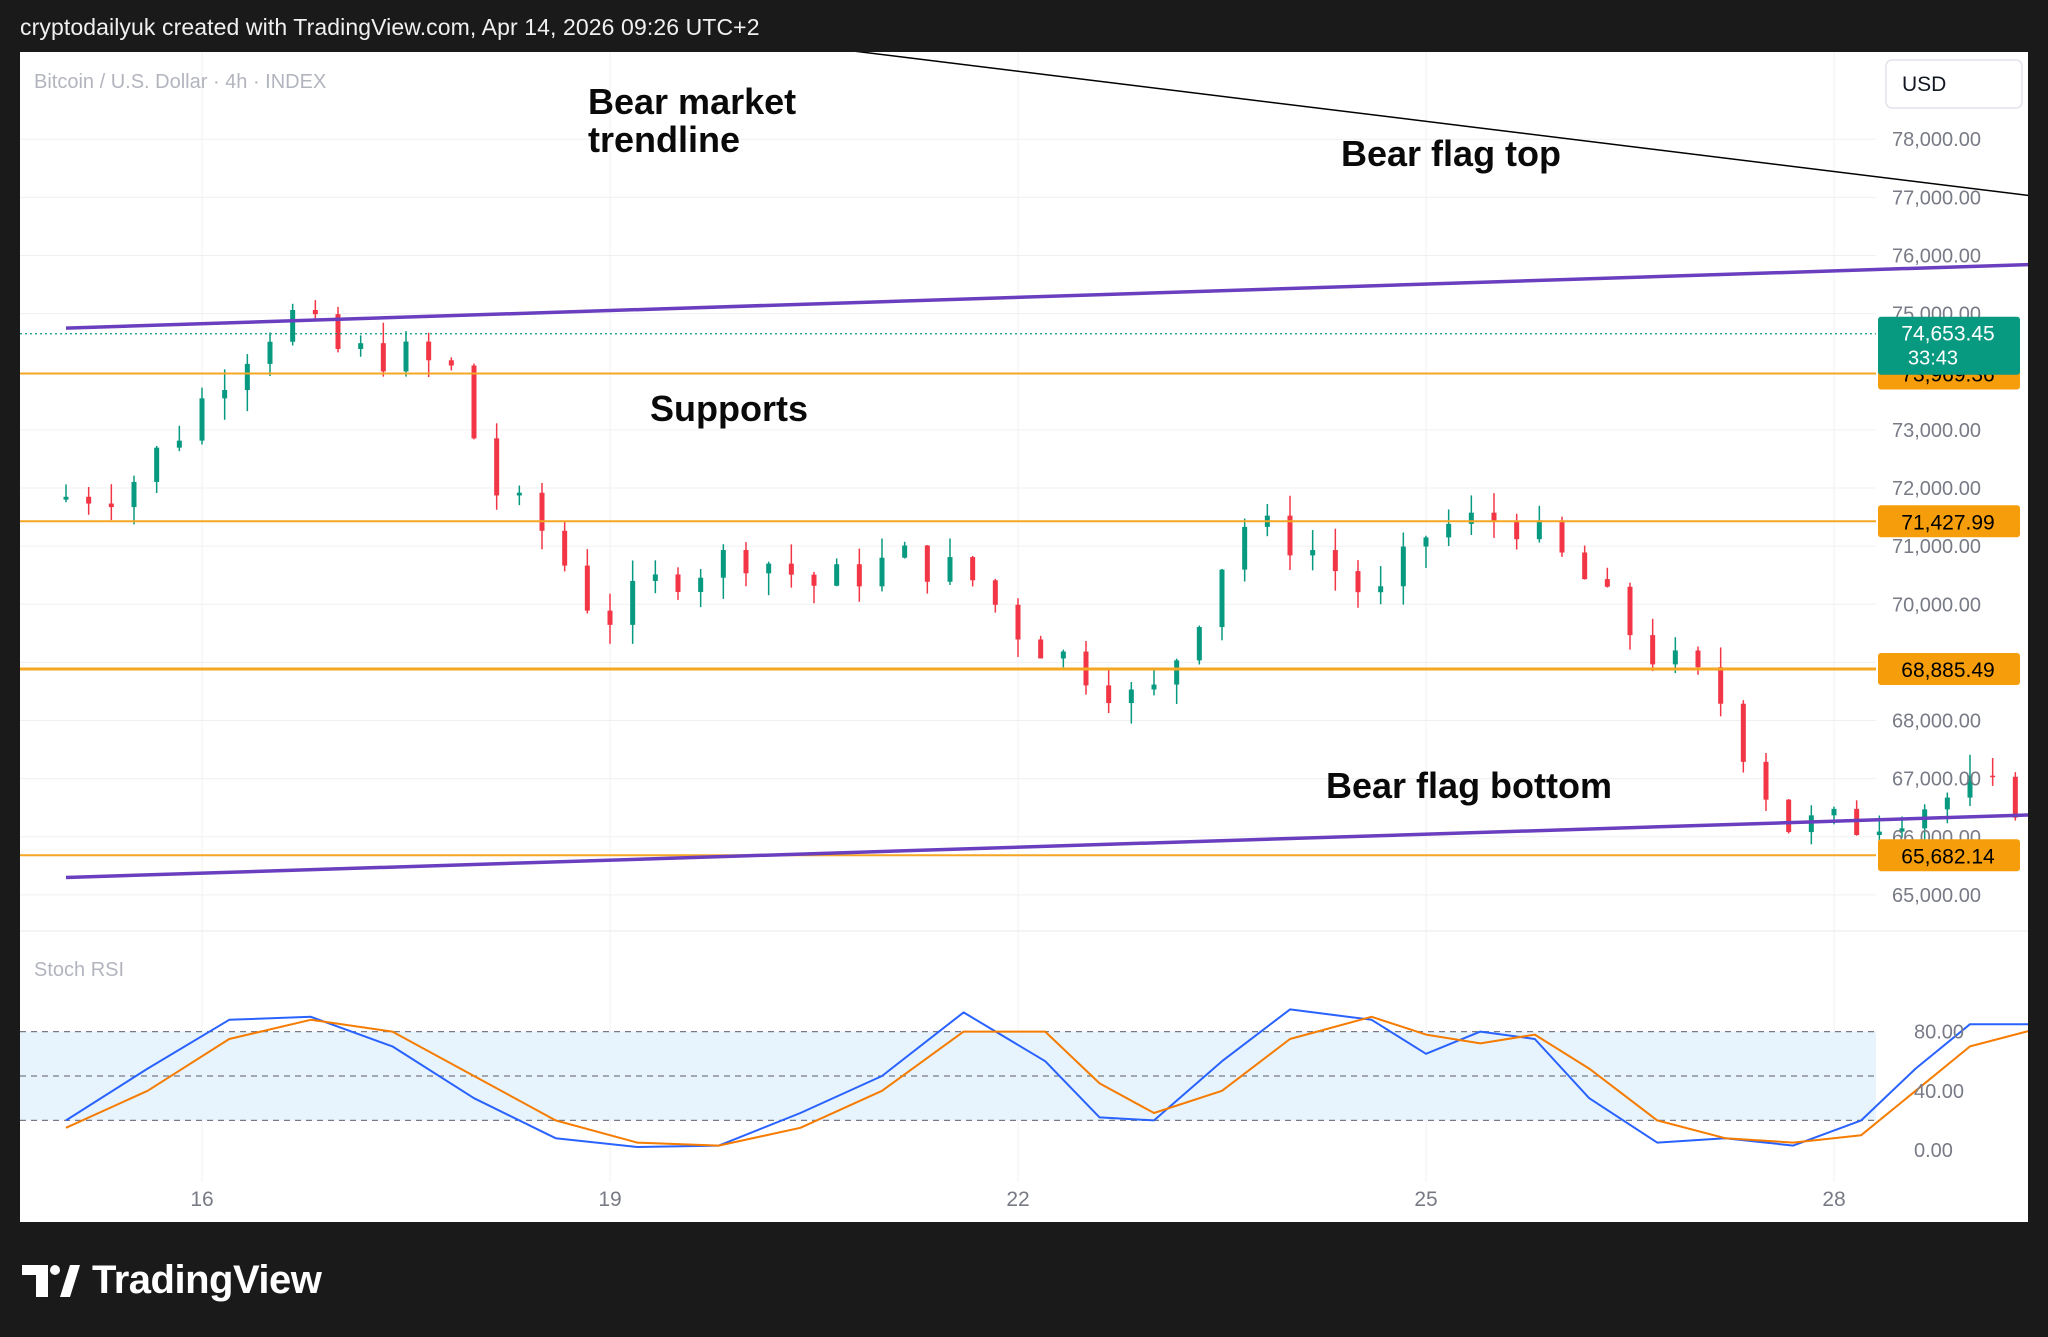 The image size is (2048, 1337). What do you see at coordinates (1017, 1199) in the screenshot?
I see `time-tick-label: 22` at bounding box center [1017, 1199].